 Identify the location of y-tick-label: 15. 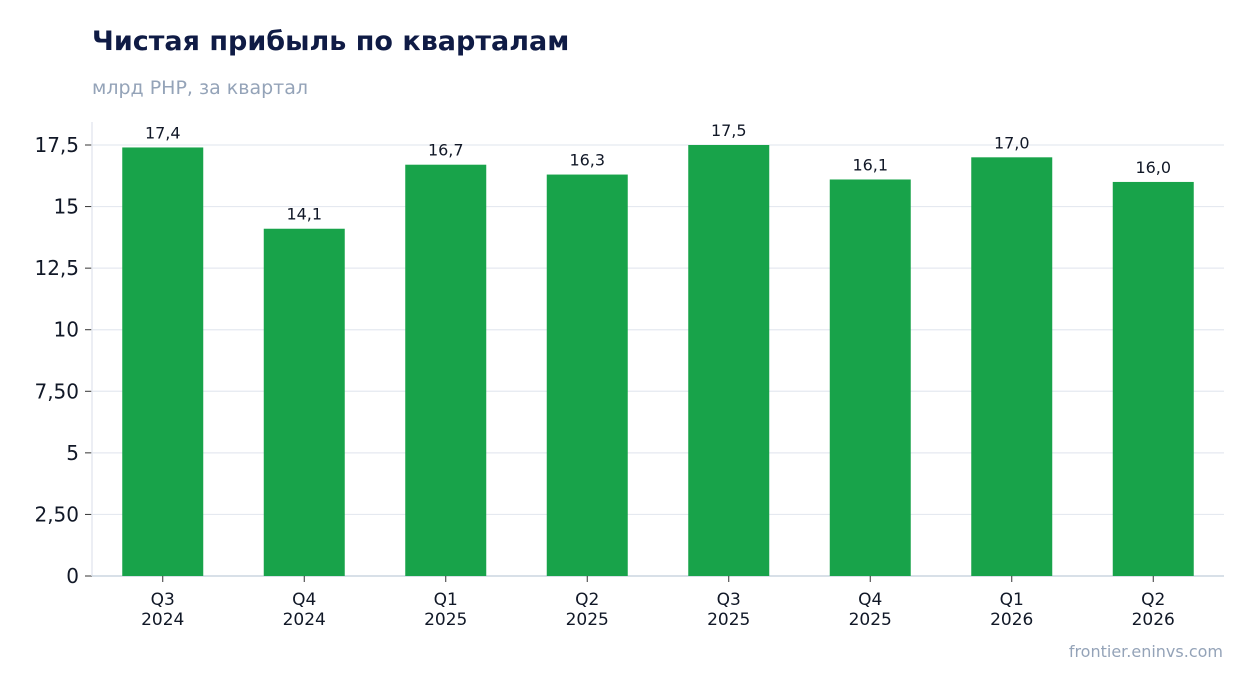
(66, 207).